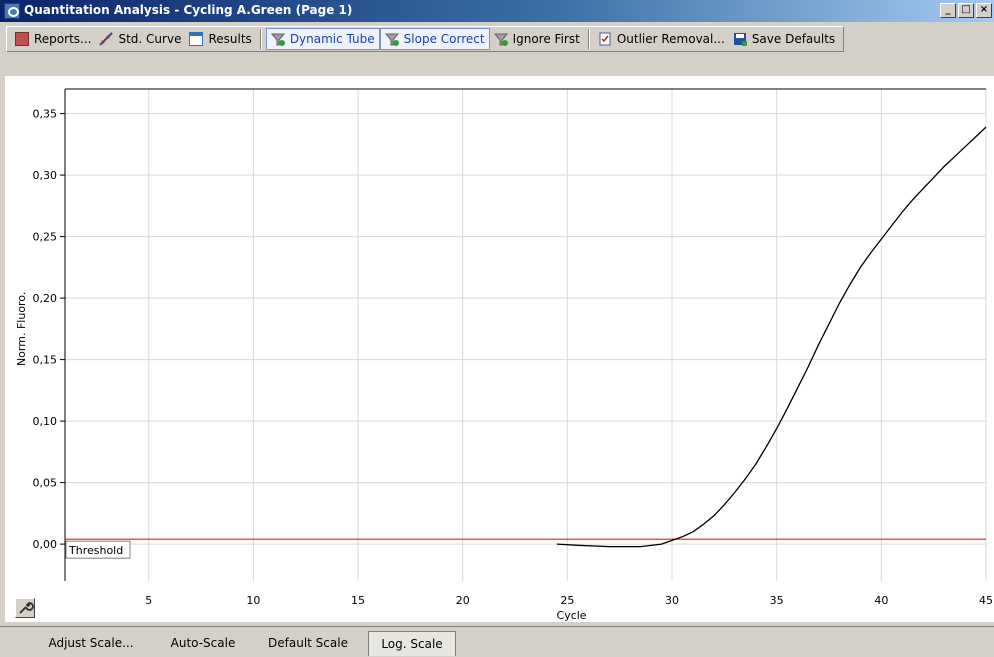 The width and height of the screenshot is (994, 657). What do you see at coordinates (21, 329) in the screenshot?
I see `y-axis-title: Norm. Fluoro.` at bounding box center [21, 329].